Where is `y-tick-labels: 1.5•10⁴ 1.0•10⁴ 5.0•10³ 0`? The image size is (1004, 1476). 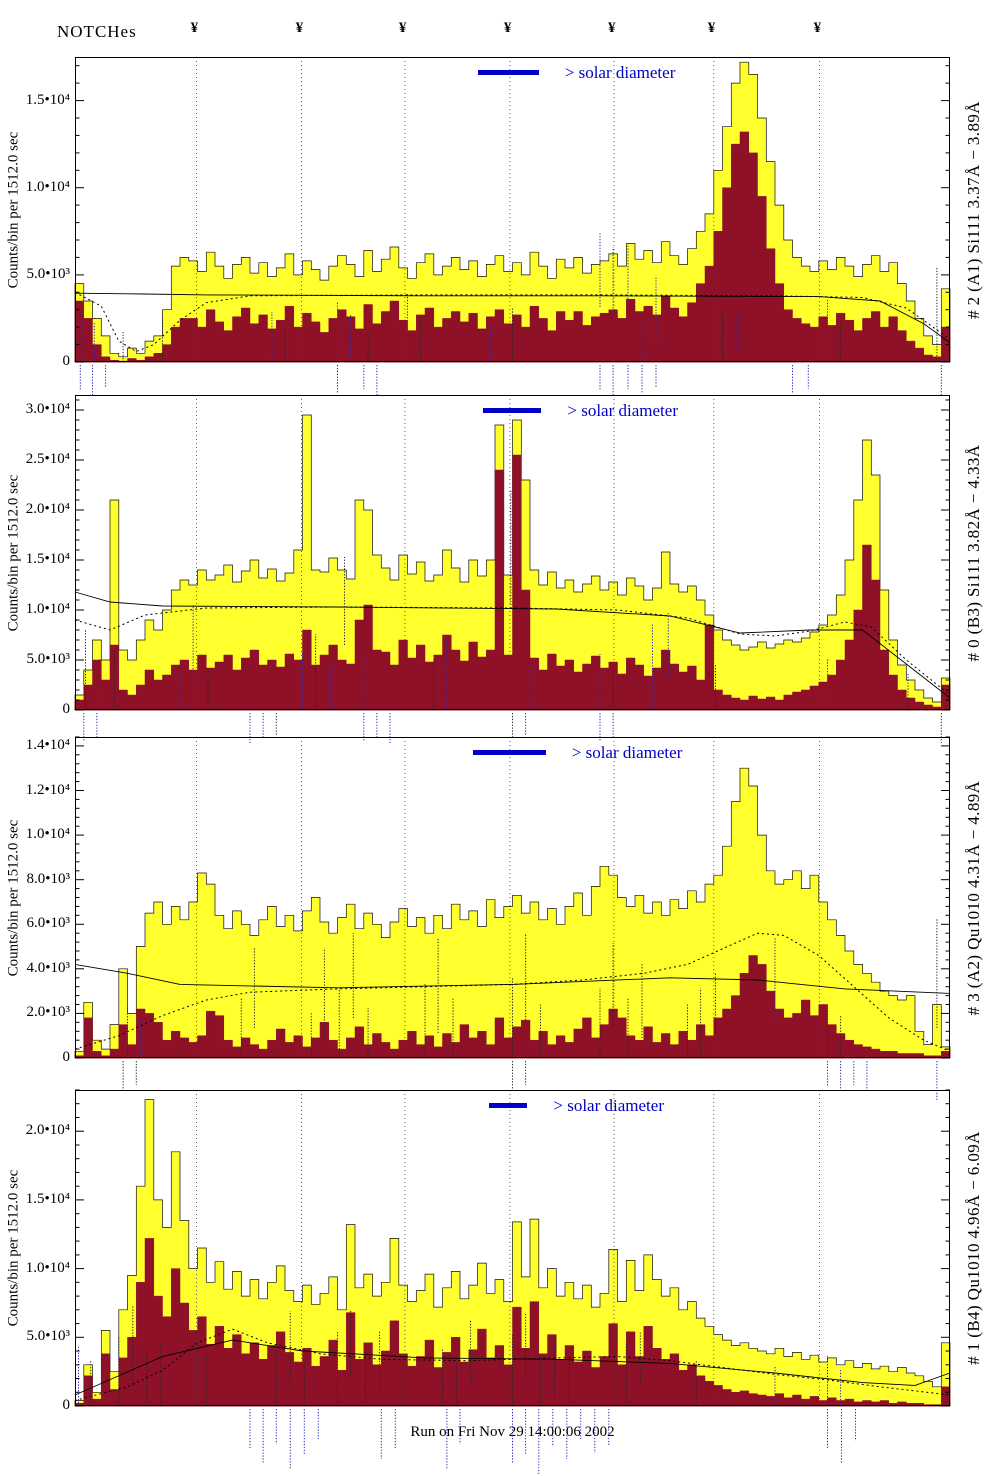
y-tick-labels: 1.5•10⁴ 1.0•10⁴ 5.0•10³ 0 is located at coordinates (35, 213).